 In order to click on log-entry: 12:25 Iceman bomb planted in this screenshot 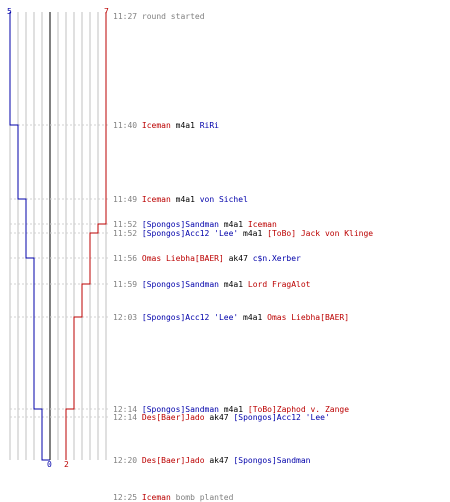, I will do `click(173, 497)`.